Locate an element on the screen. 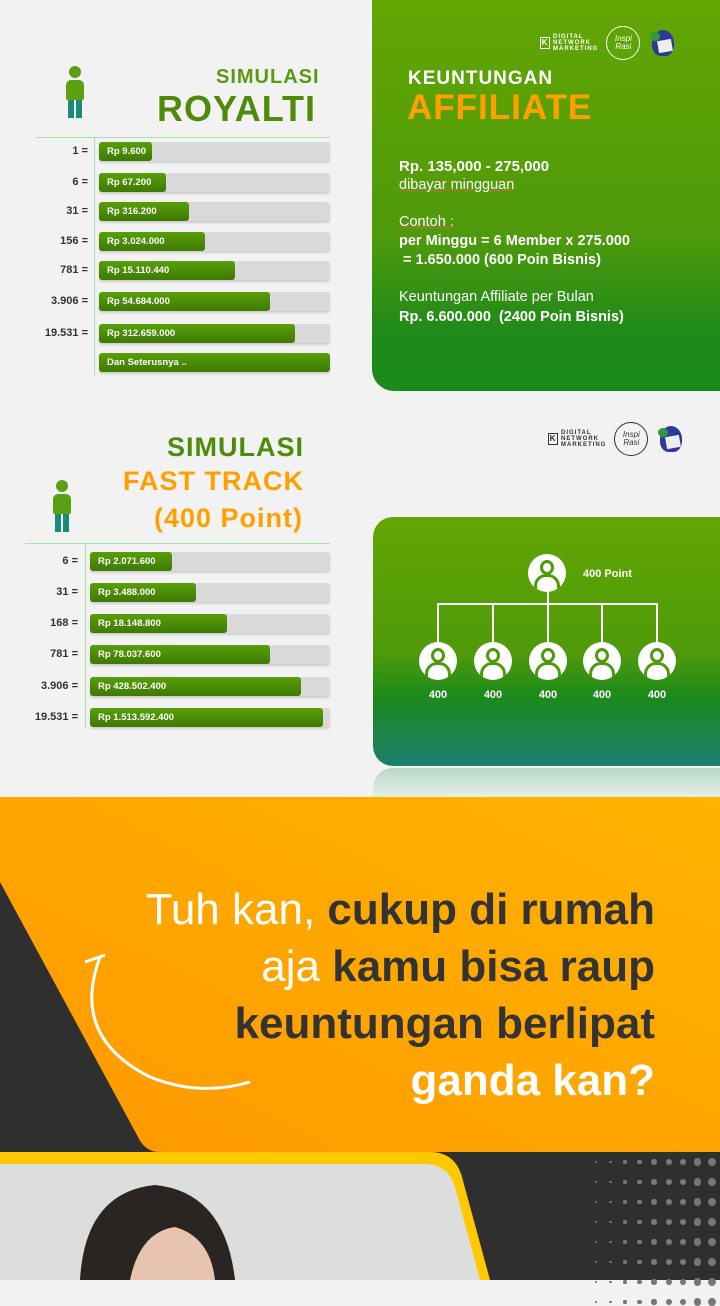  progress-fill: Rp 3.488.000 is located at coordinates (143, 592).